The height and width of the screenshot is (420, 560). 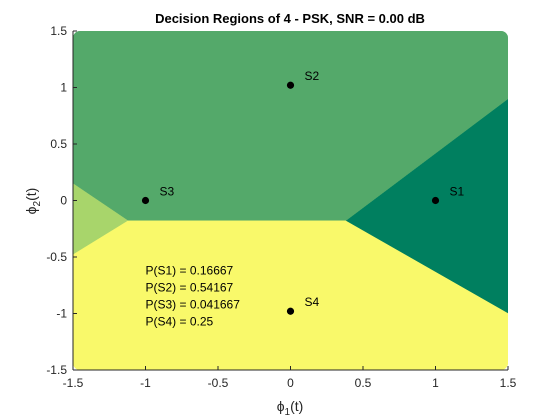 What do you see at coordinates (312, 302) in the screenshot?
I see `point-label-s4: S4` at bounding box center [312, 302].